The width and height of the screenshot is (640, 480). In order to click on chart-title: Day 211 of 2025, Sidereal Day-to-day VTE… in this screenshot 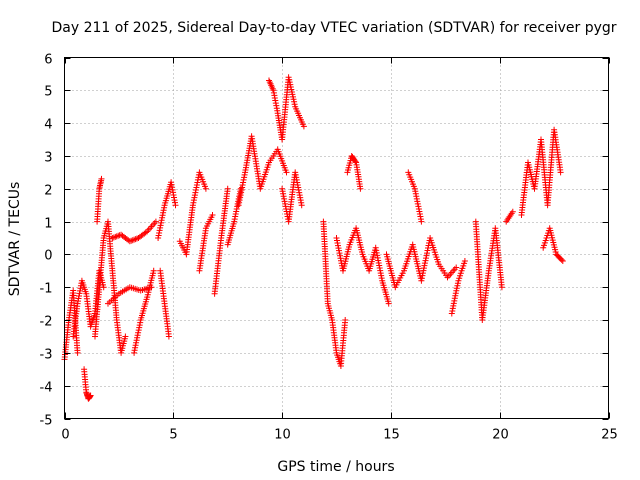, I will do `click(333, 28)`.